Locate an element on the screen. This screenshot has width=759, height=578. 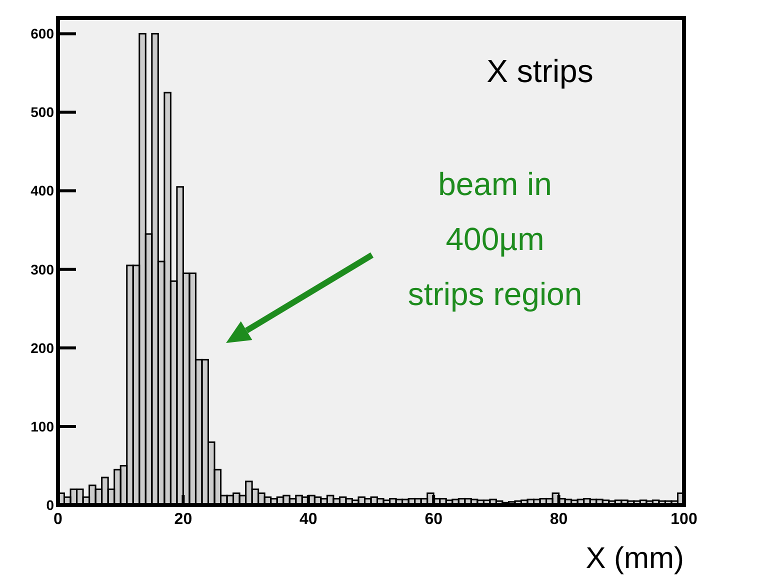
x-tick-label: 40 is located at coordinates (309, 519).